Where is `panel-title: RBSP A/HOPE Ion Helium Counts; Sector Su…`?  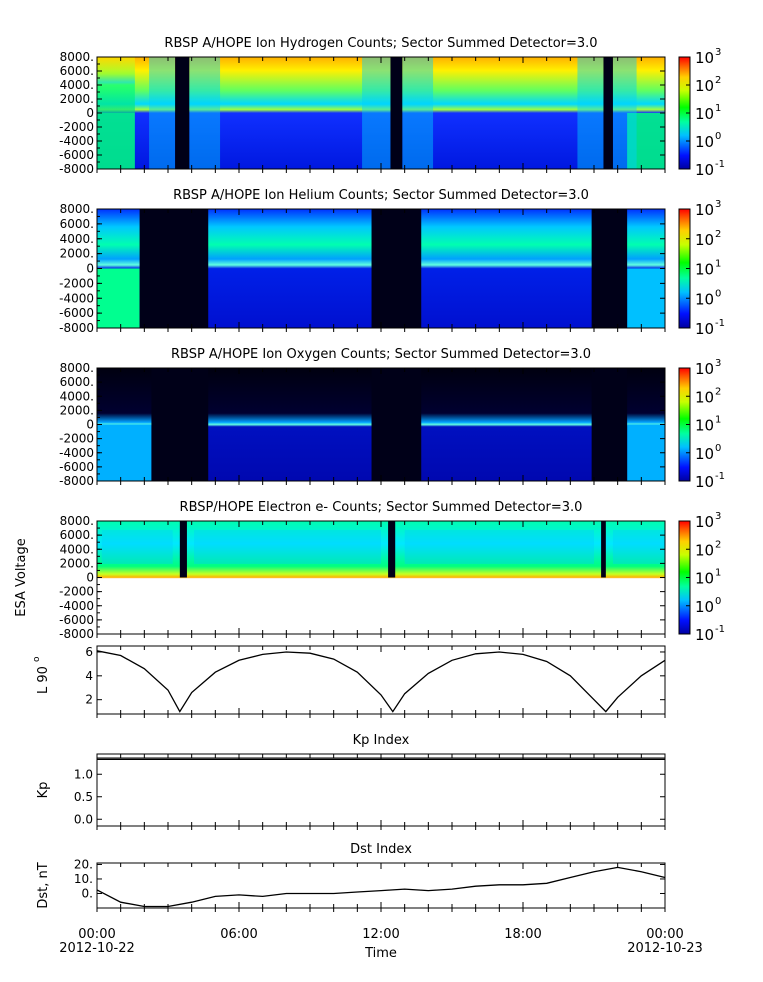 panel-title: RBSP A/HOPE Ion Helium Counts; Sector Su… is located at coordinates (381, 195).